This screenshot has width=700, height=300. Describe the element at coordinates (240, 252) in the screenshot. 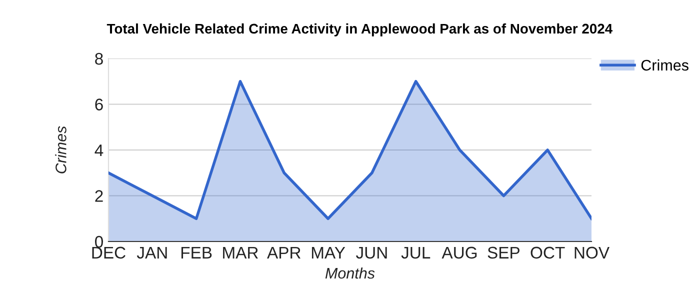

I see `x-tick-label: MAR` at that location.